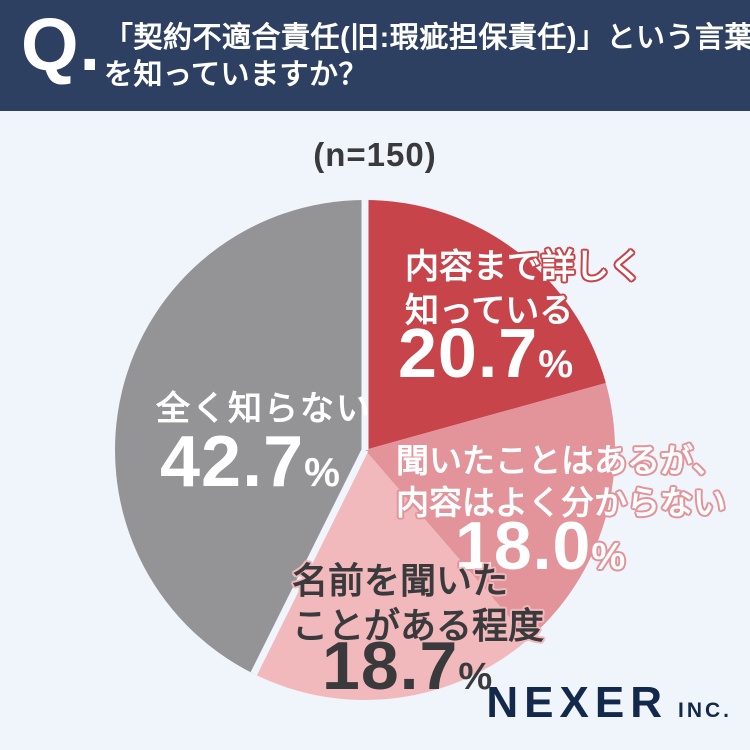  What do you see at coordinates (232, 462) in the screenshot?
I see `segment-3-value-number: 42.7` at bounding box center [232, 462].